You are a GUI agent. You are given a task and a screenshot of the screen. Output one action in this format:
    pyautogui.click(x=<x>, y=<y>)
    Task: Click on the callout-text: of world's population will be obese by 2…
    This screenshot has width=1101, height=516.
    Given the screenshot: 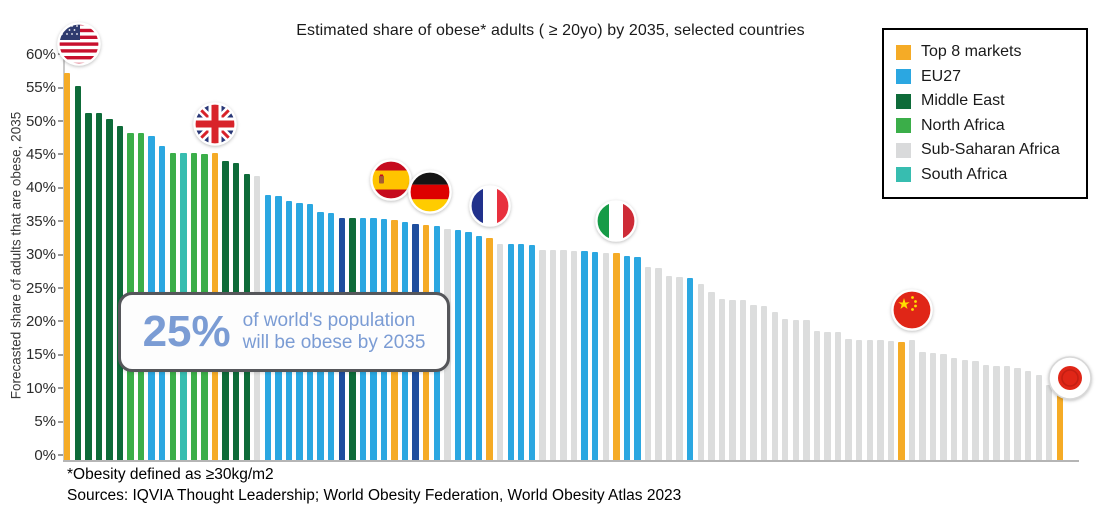 What is the action you would take?
    pyautogui.click(x=334, y=332)
    